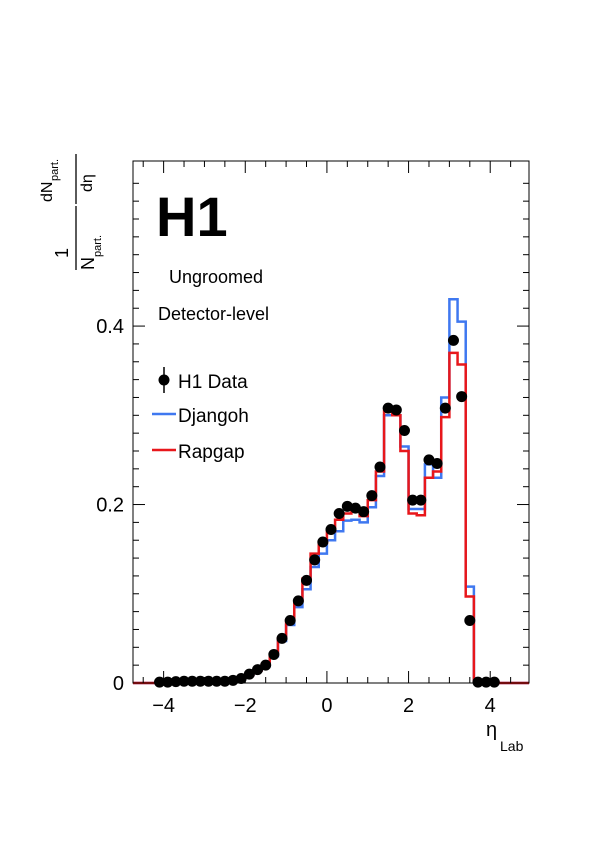  I want to click on legend-label-h1-data: H1 Data, so click(213, 382).